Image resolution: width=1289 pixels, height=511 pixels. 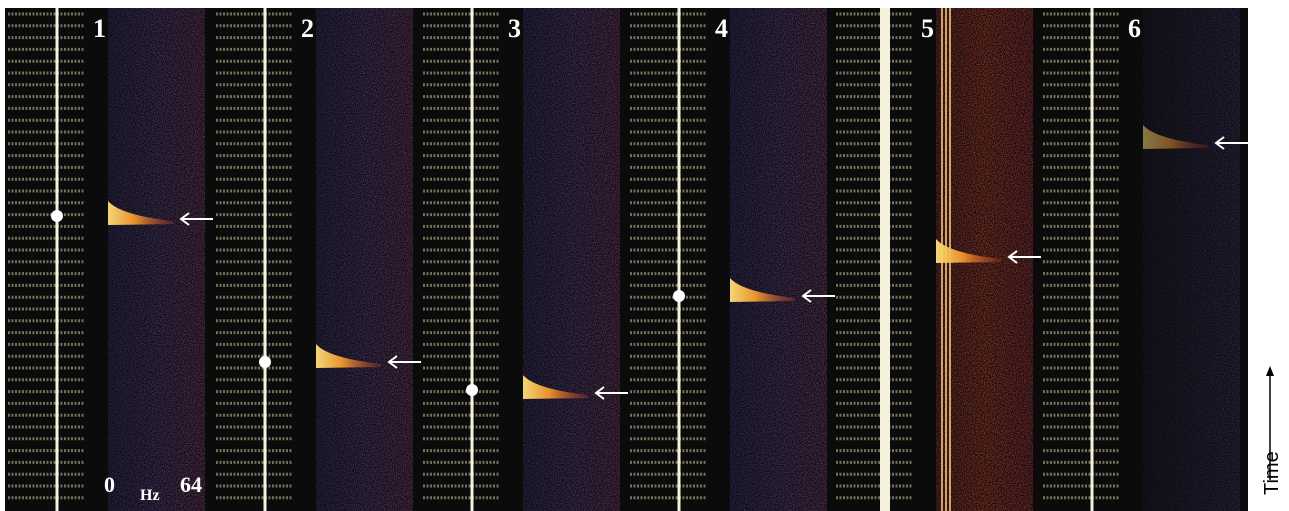 What do you see at coordinates (1270, 371) in the screenshot?
I see `time-arrow-head` at bounding box center [1270, 371].